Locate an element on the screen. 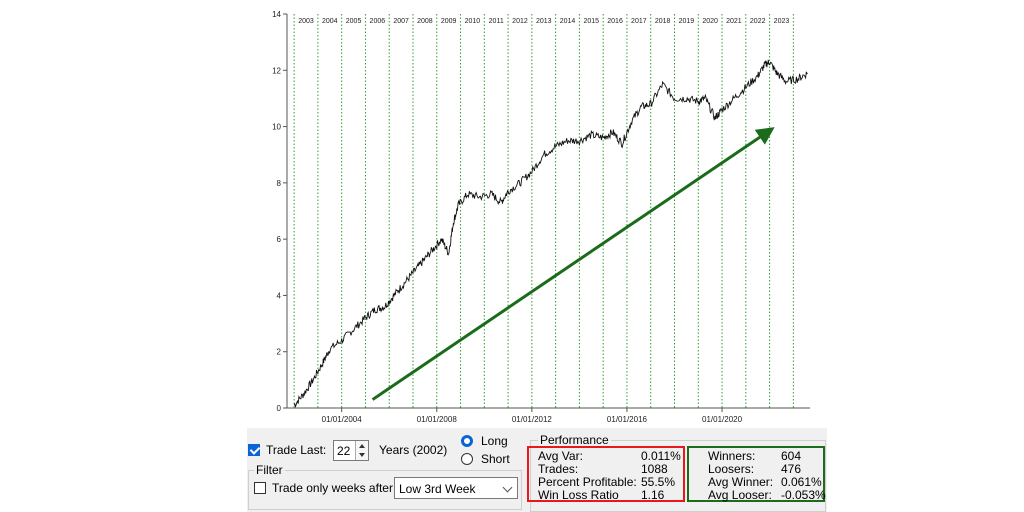 Image resolution: width=1024 pixels, height=512 pixels. percent-profitable-label: Percent Profitable: is located at coordinates (587, 482).